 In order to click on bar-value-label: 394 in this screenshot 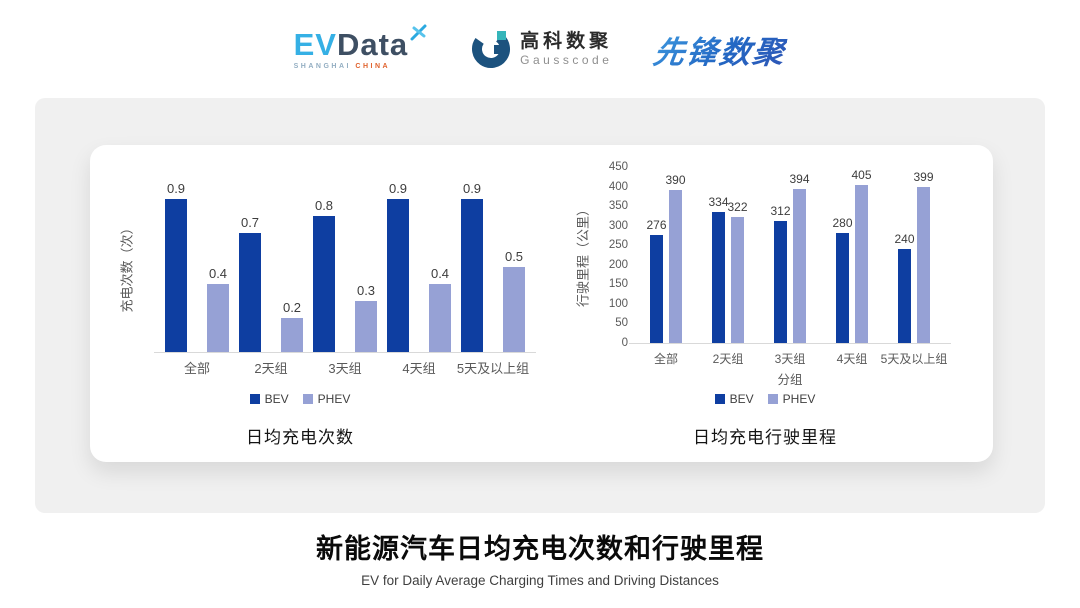, I will do `click(799, 179)`.